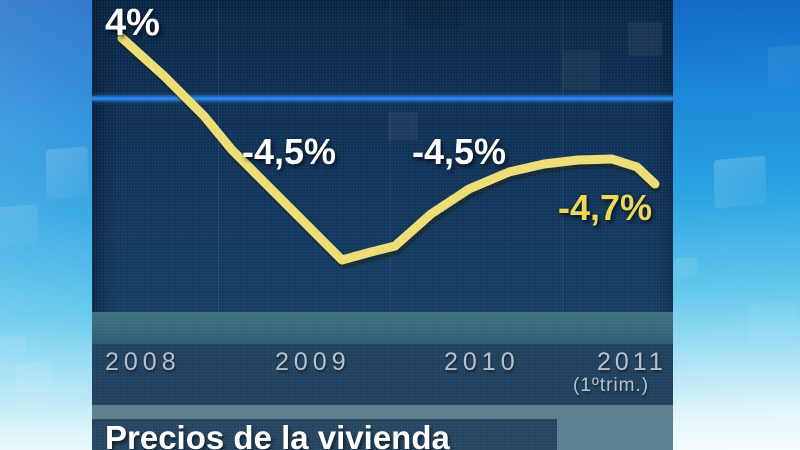  What do you see at coordinates (382, 328) in the screenshot?
I see `x-axis-band` at bounding box center [382, 328].